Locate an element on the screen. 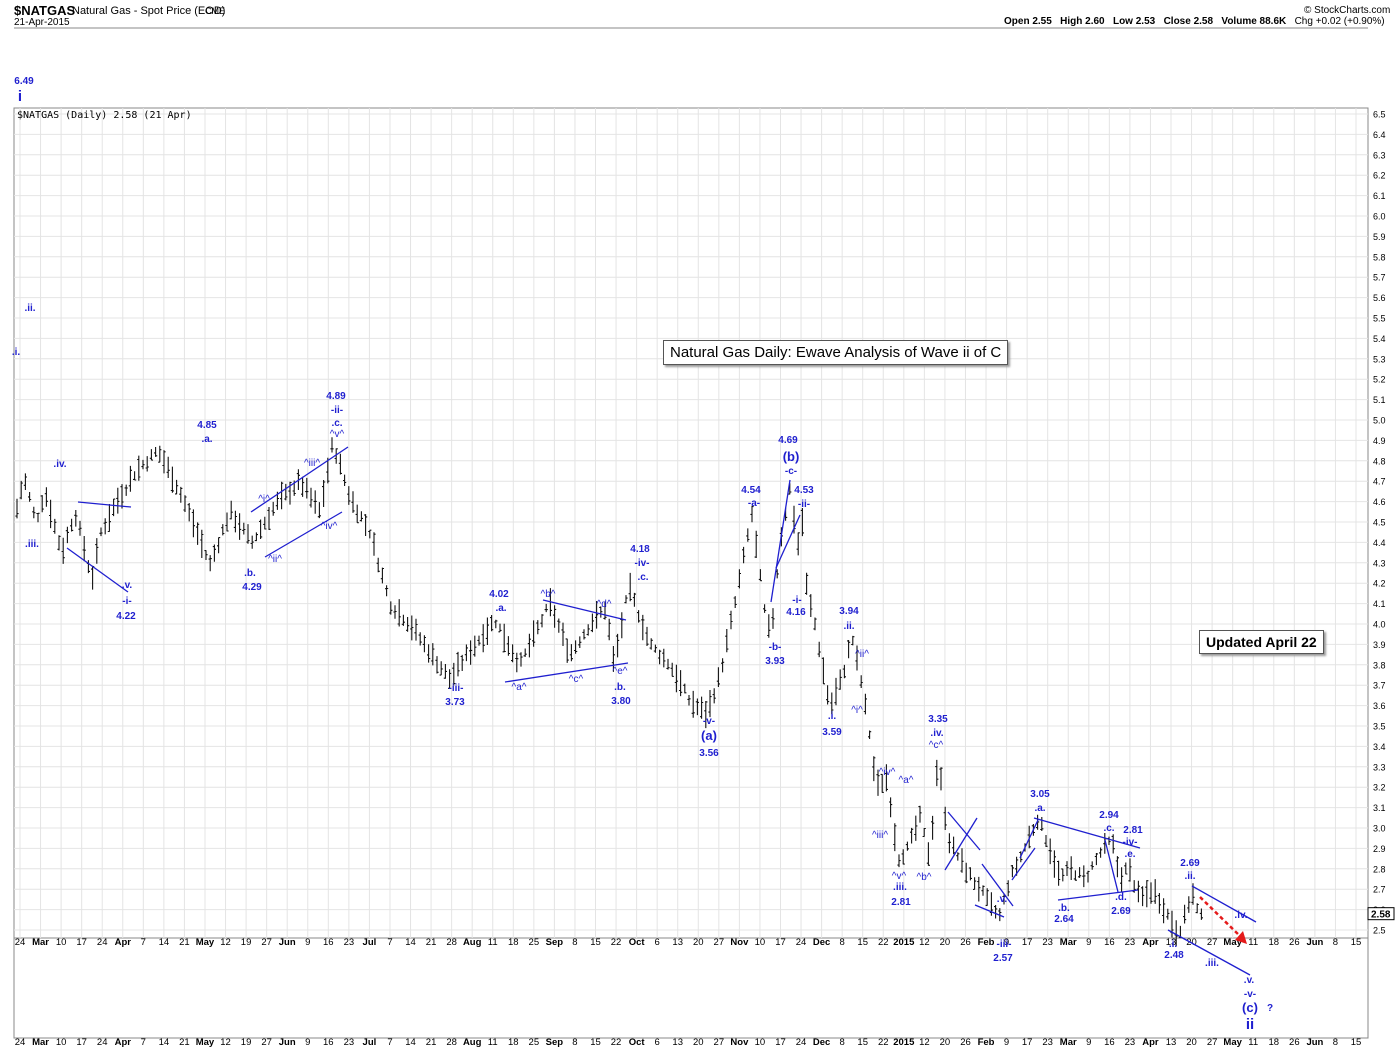 The image size is (1400, 1050). price-tick-label: 2.7 is located at coordinates (1379, 890).